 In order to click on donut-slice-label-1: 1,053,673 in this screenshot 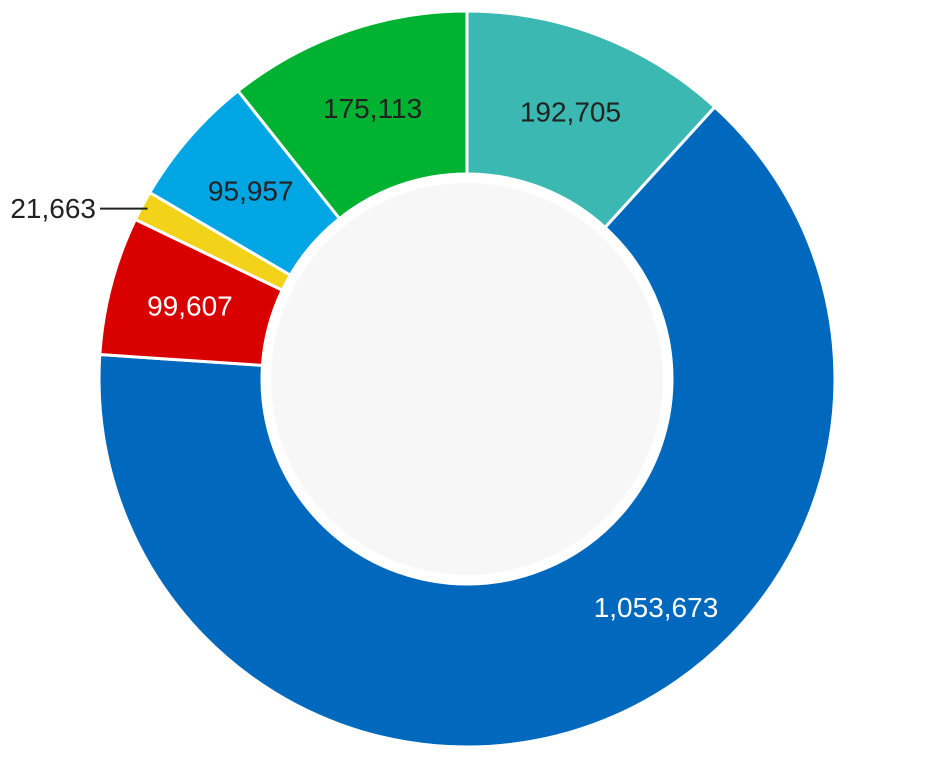, I will do `click(656, 607)`.